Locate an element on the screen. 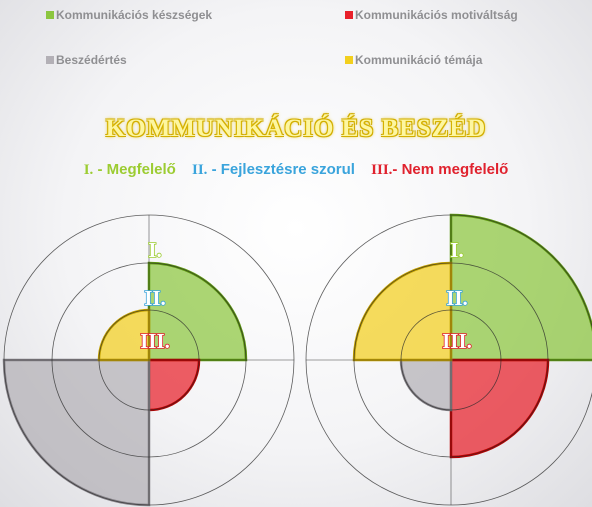  legend-item-motivation: Kommunikációs motiváltság is located at coordinates (431, 15).